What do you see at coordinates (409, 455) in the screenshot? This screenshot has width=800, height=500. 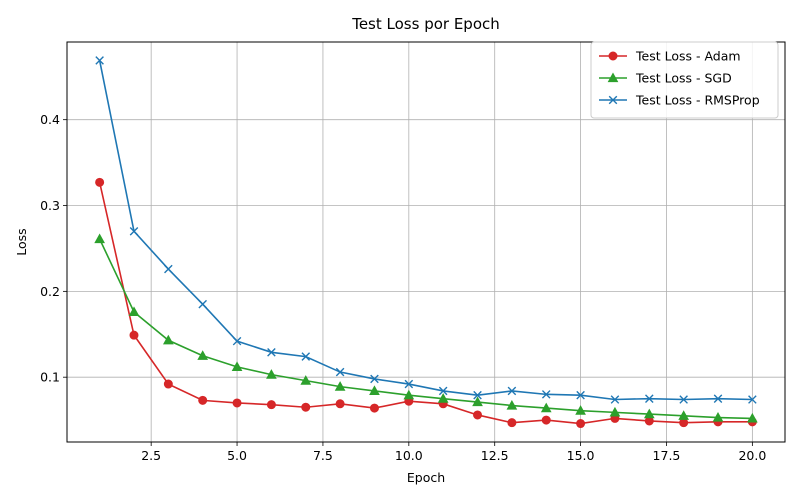 I see `x-tick-label: 10.0` at bounding box center [409, 455].